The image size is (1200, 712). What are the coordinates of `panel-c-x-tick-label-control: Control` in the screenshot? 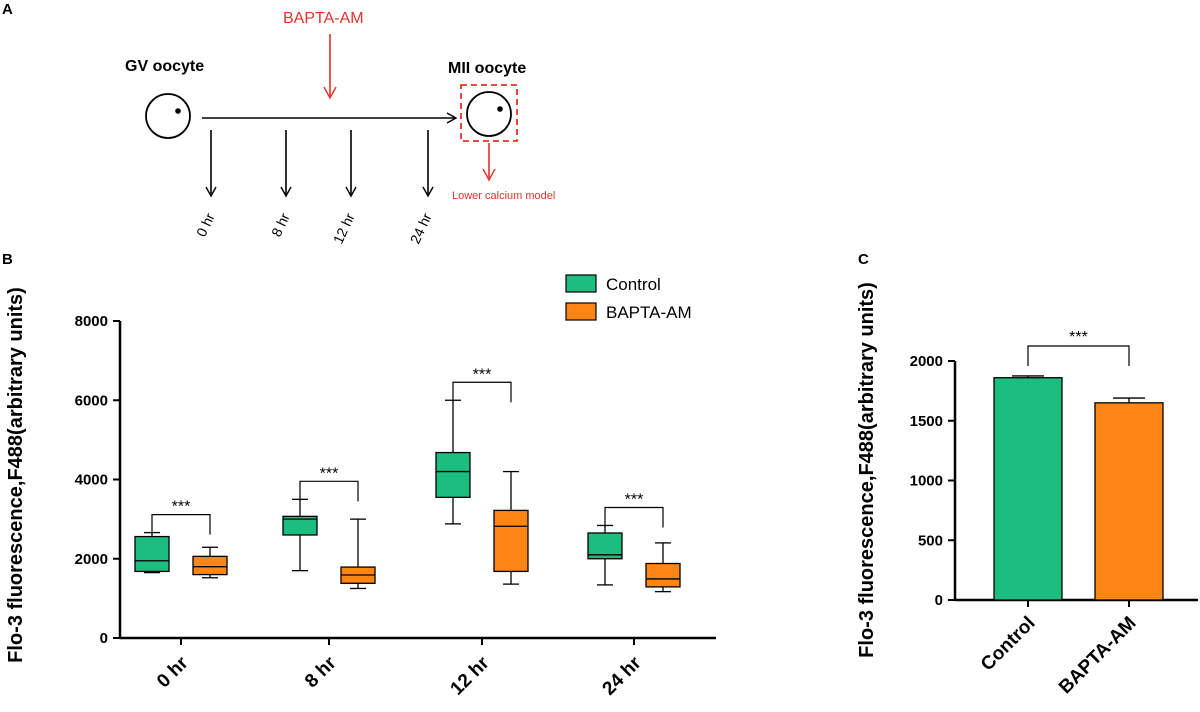 It's located at (1008, 644).